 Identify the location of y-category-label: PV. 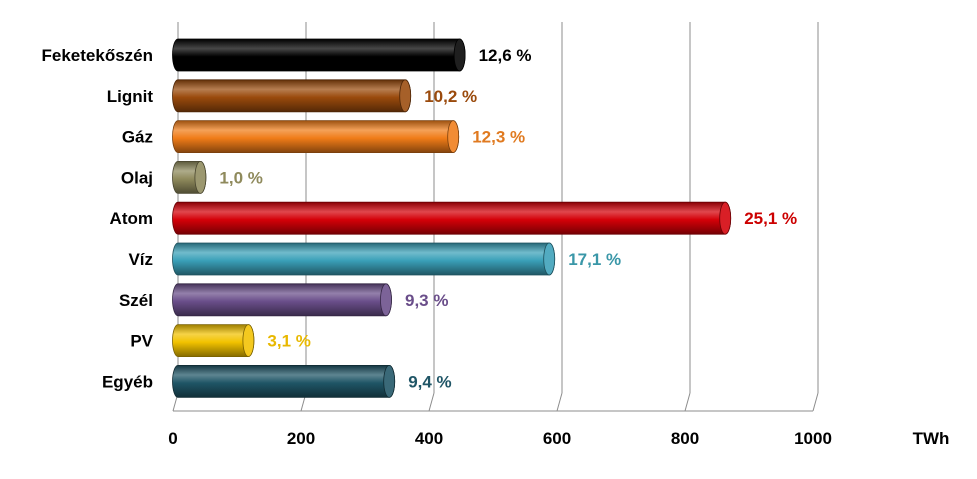
(141, 341).